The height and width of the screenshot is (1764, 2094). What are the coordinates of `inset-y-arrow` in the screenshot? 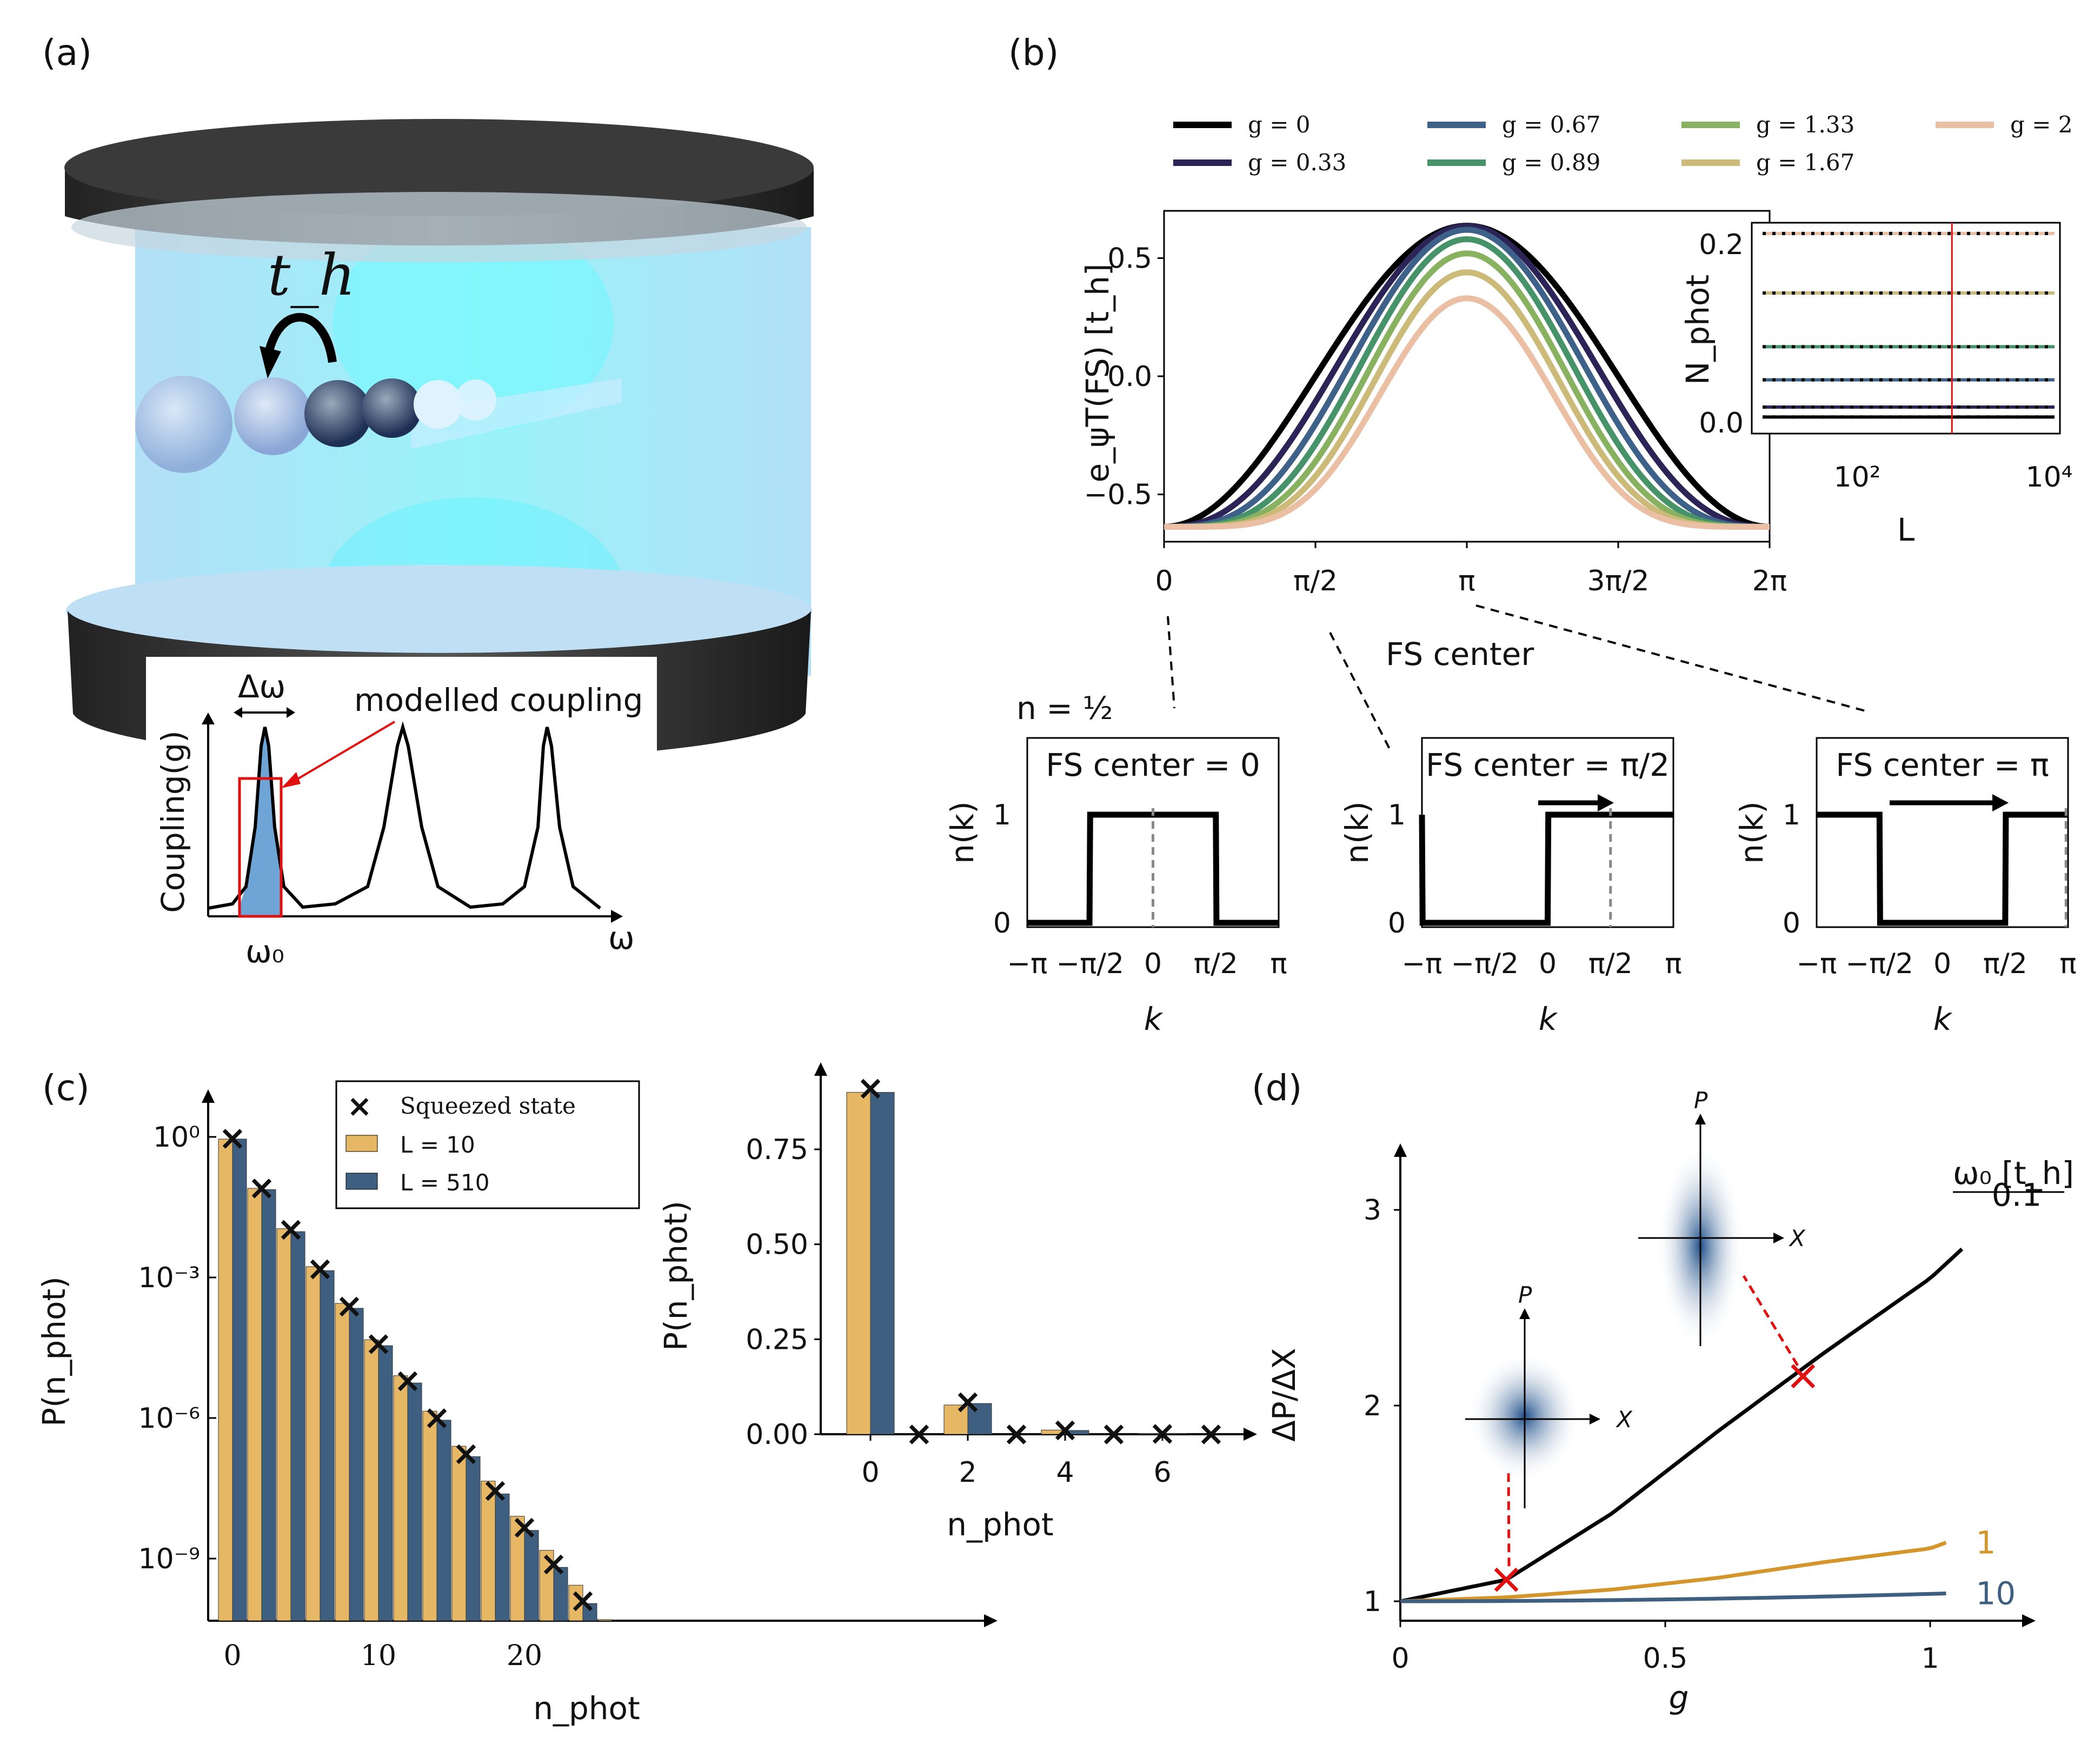 It's located at (208, 718).